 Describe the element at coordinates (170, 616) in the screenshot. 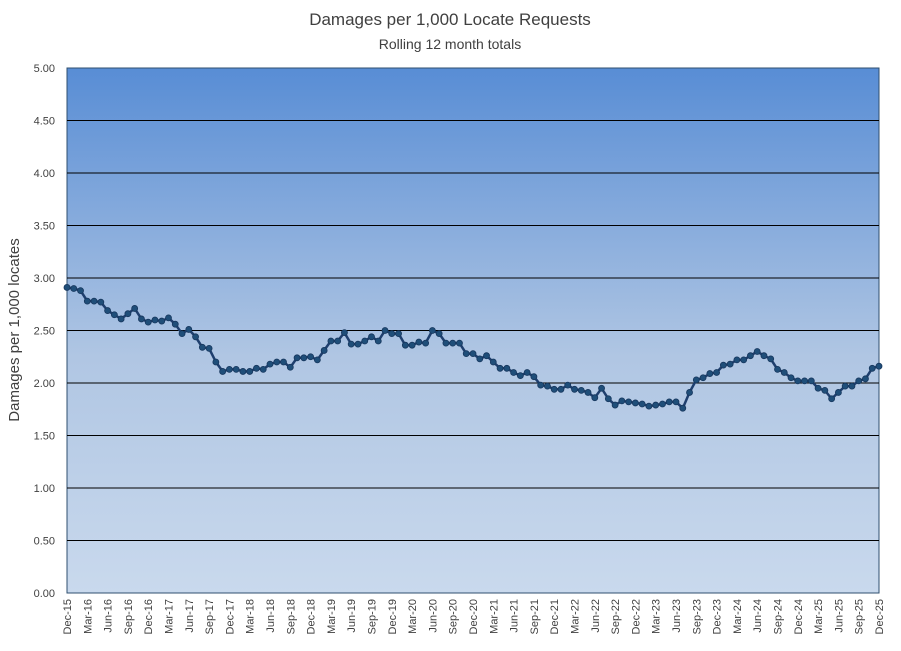

I see `x-tick-label: Mar-17` at that location.